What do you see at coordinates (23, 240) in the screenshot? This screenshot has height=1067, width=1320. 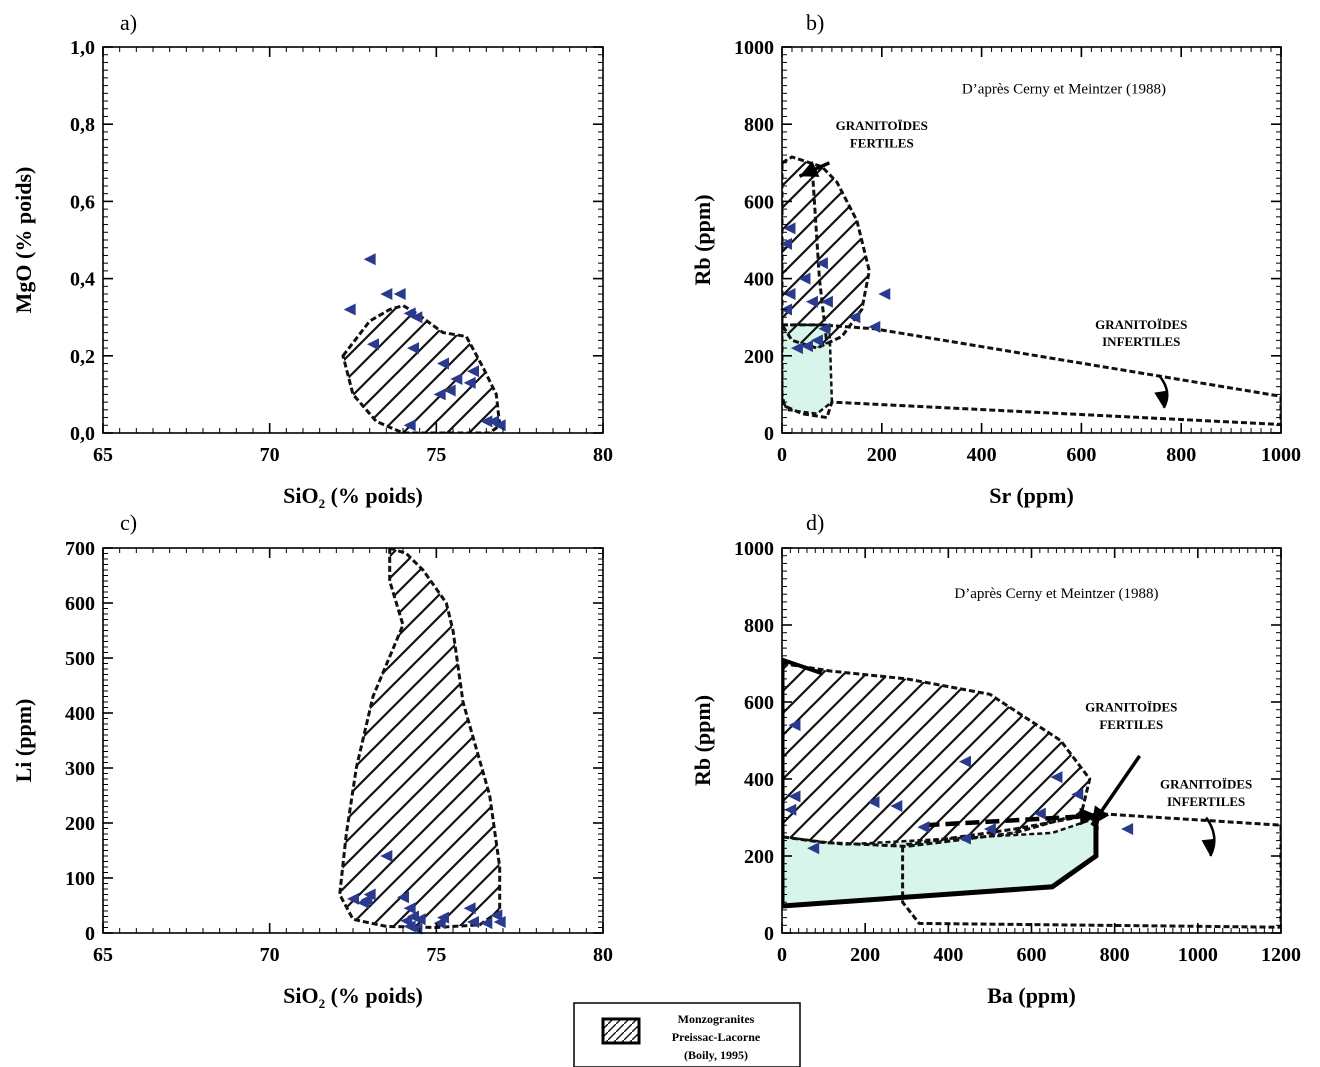 I see `y-axis-title-a: MgO (% poids)` at bounding box center [23, 240].